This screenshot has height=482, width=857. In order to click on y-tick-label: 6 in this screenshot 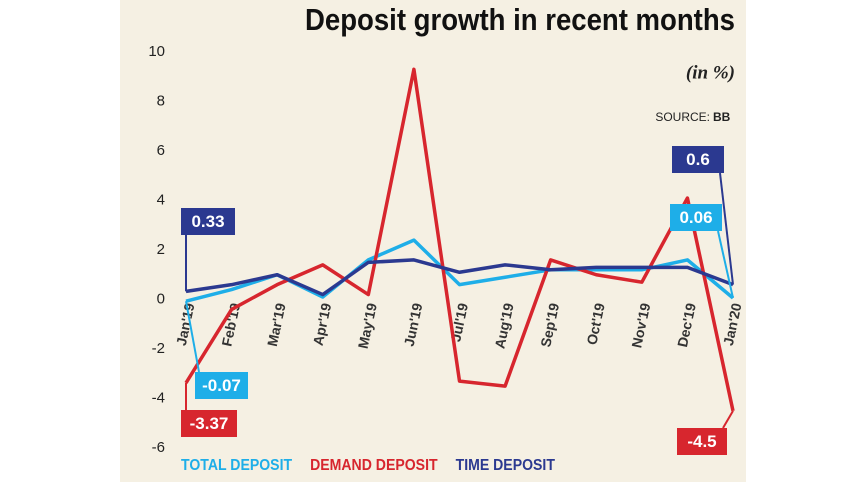, I will do `click(161, 150)`.